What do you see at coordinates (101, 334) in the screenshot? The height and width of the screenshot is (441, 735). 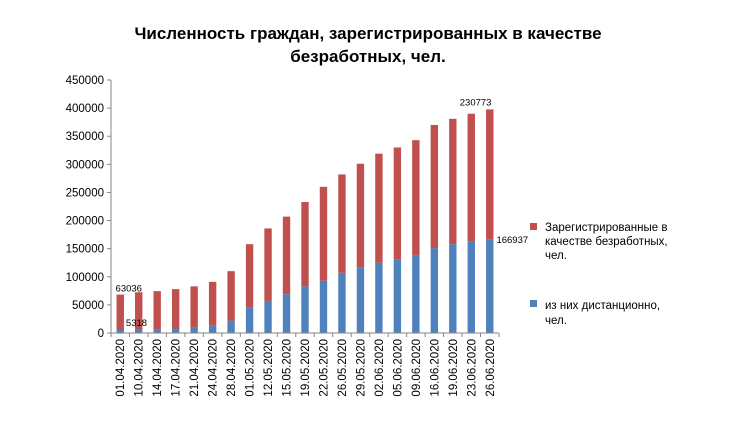 I see `y-tick-label: 0` at bounding box center [101, 334].